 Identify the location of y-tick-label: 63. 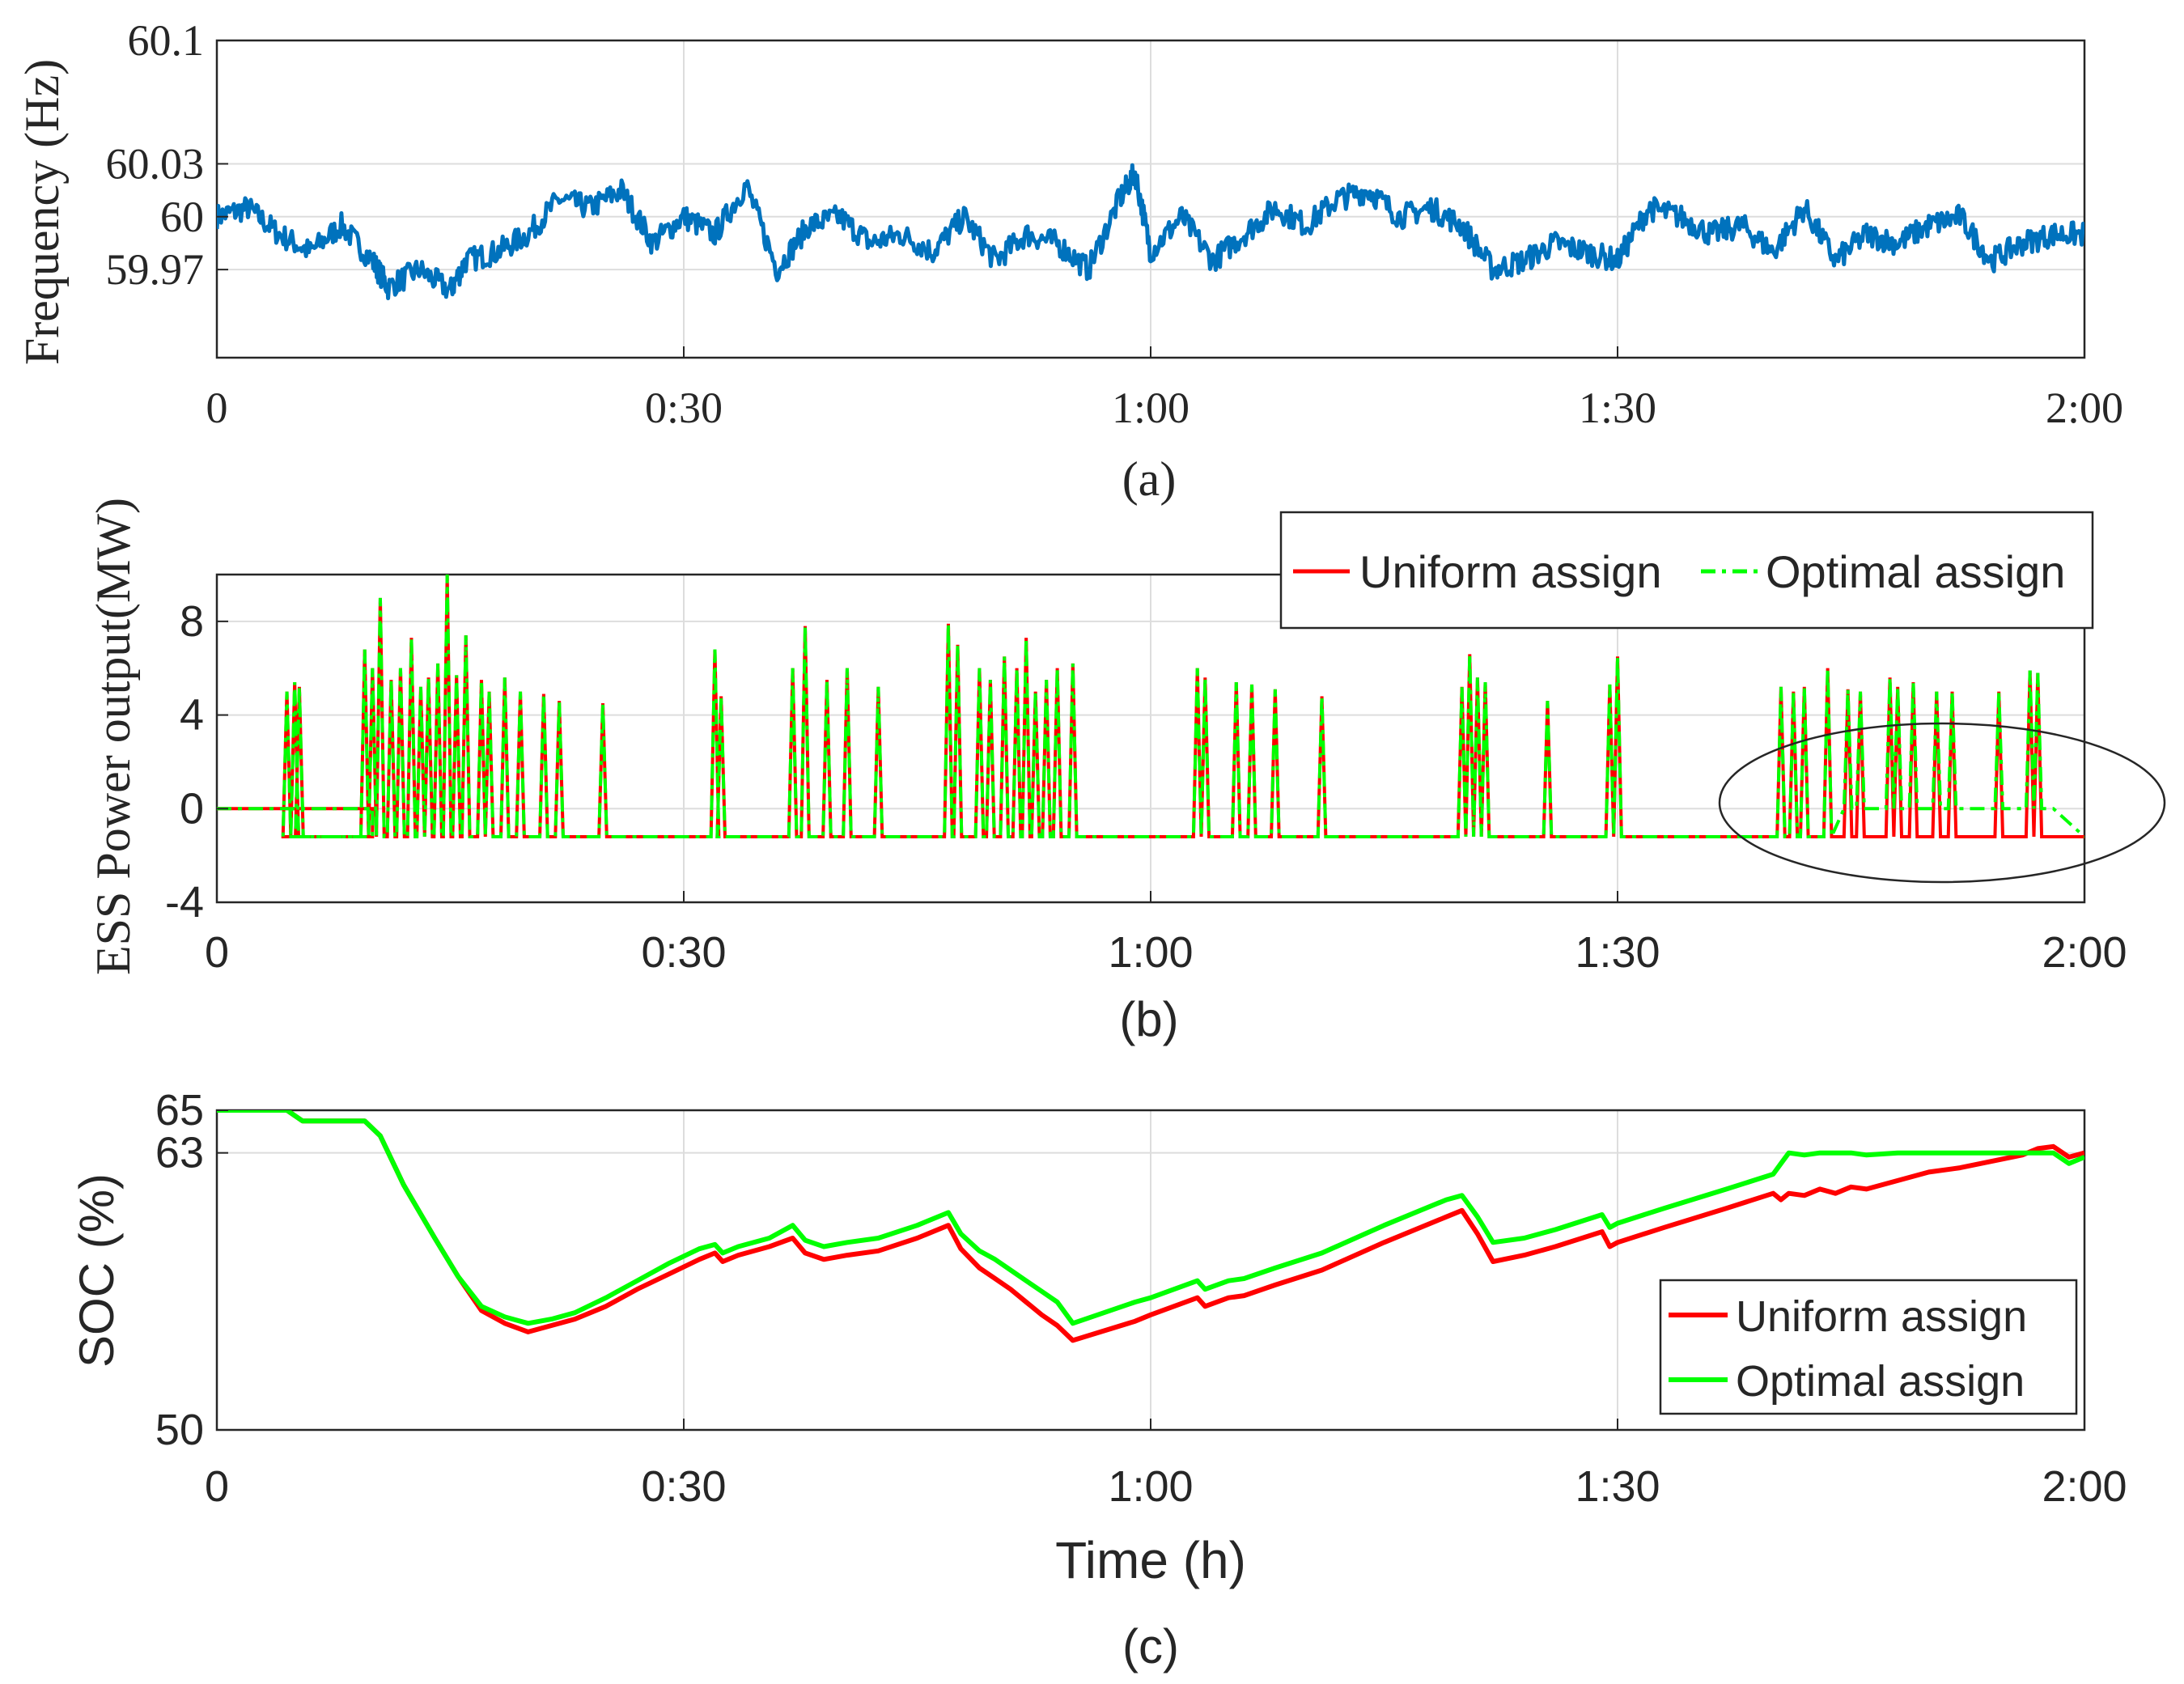
(180, 1153).